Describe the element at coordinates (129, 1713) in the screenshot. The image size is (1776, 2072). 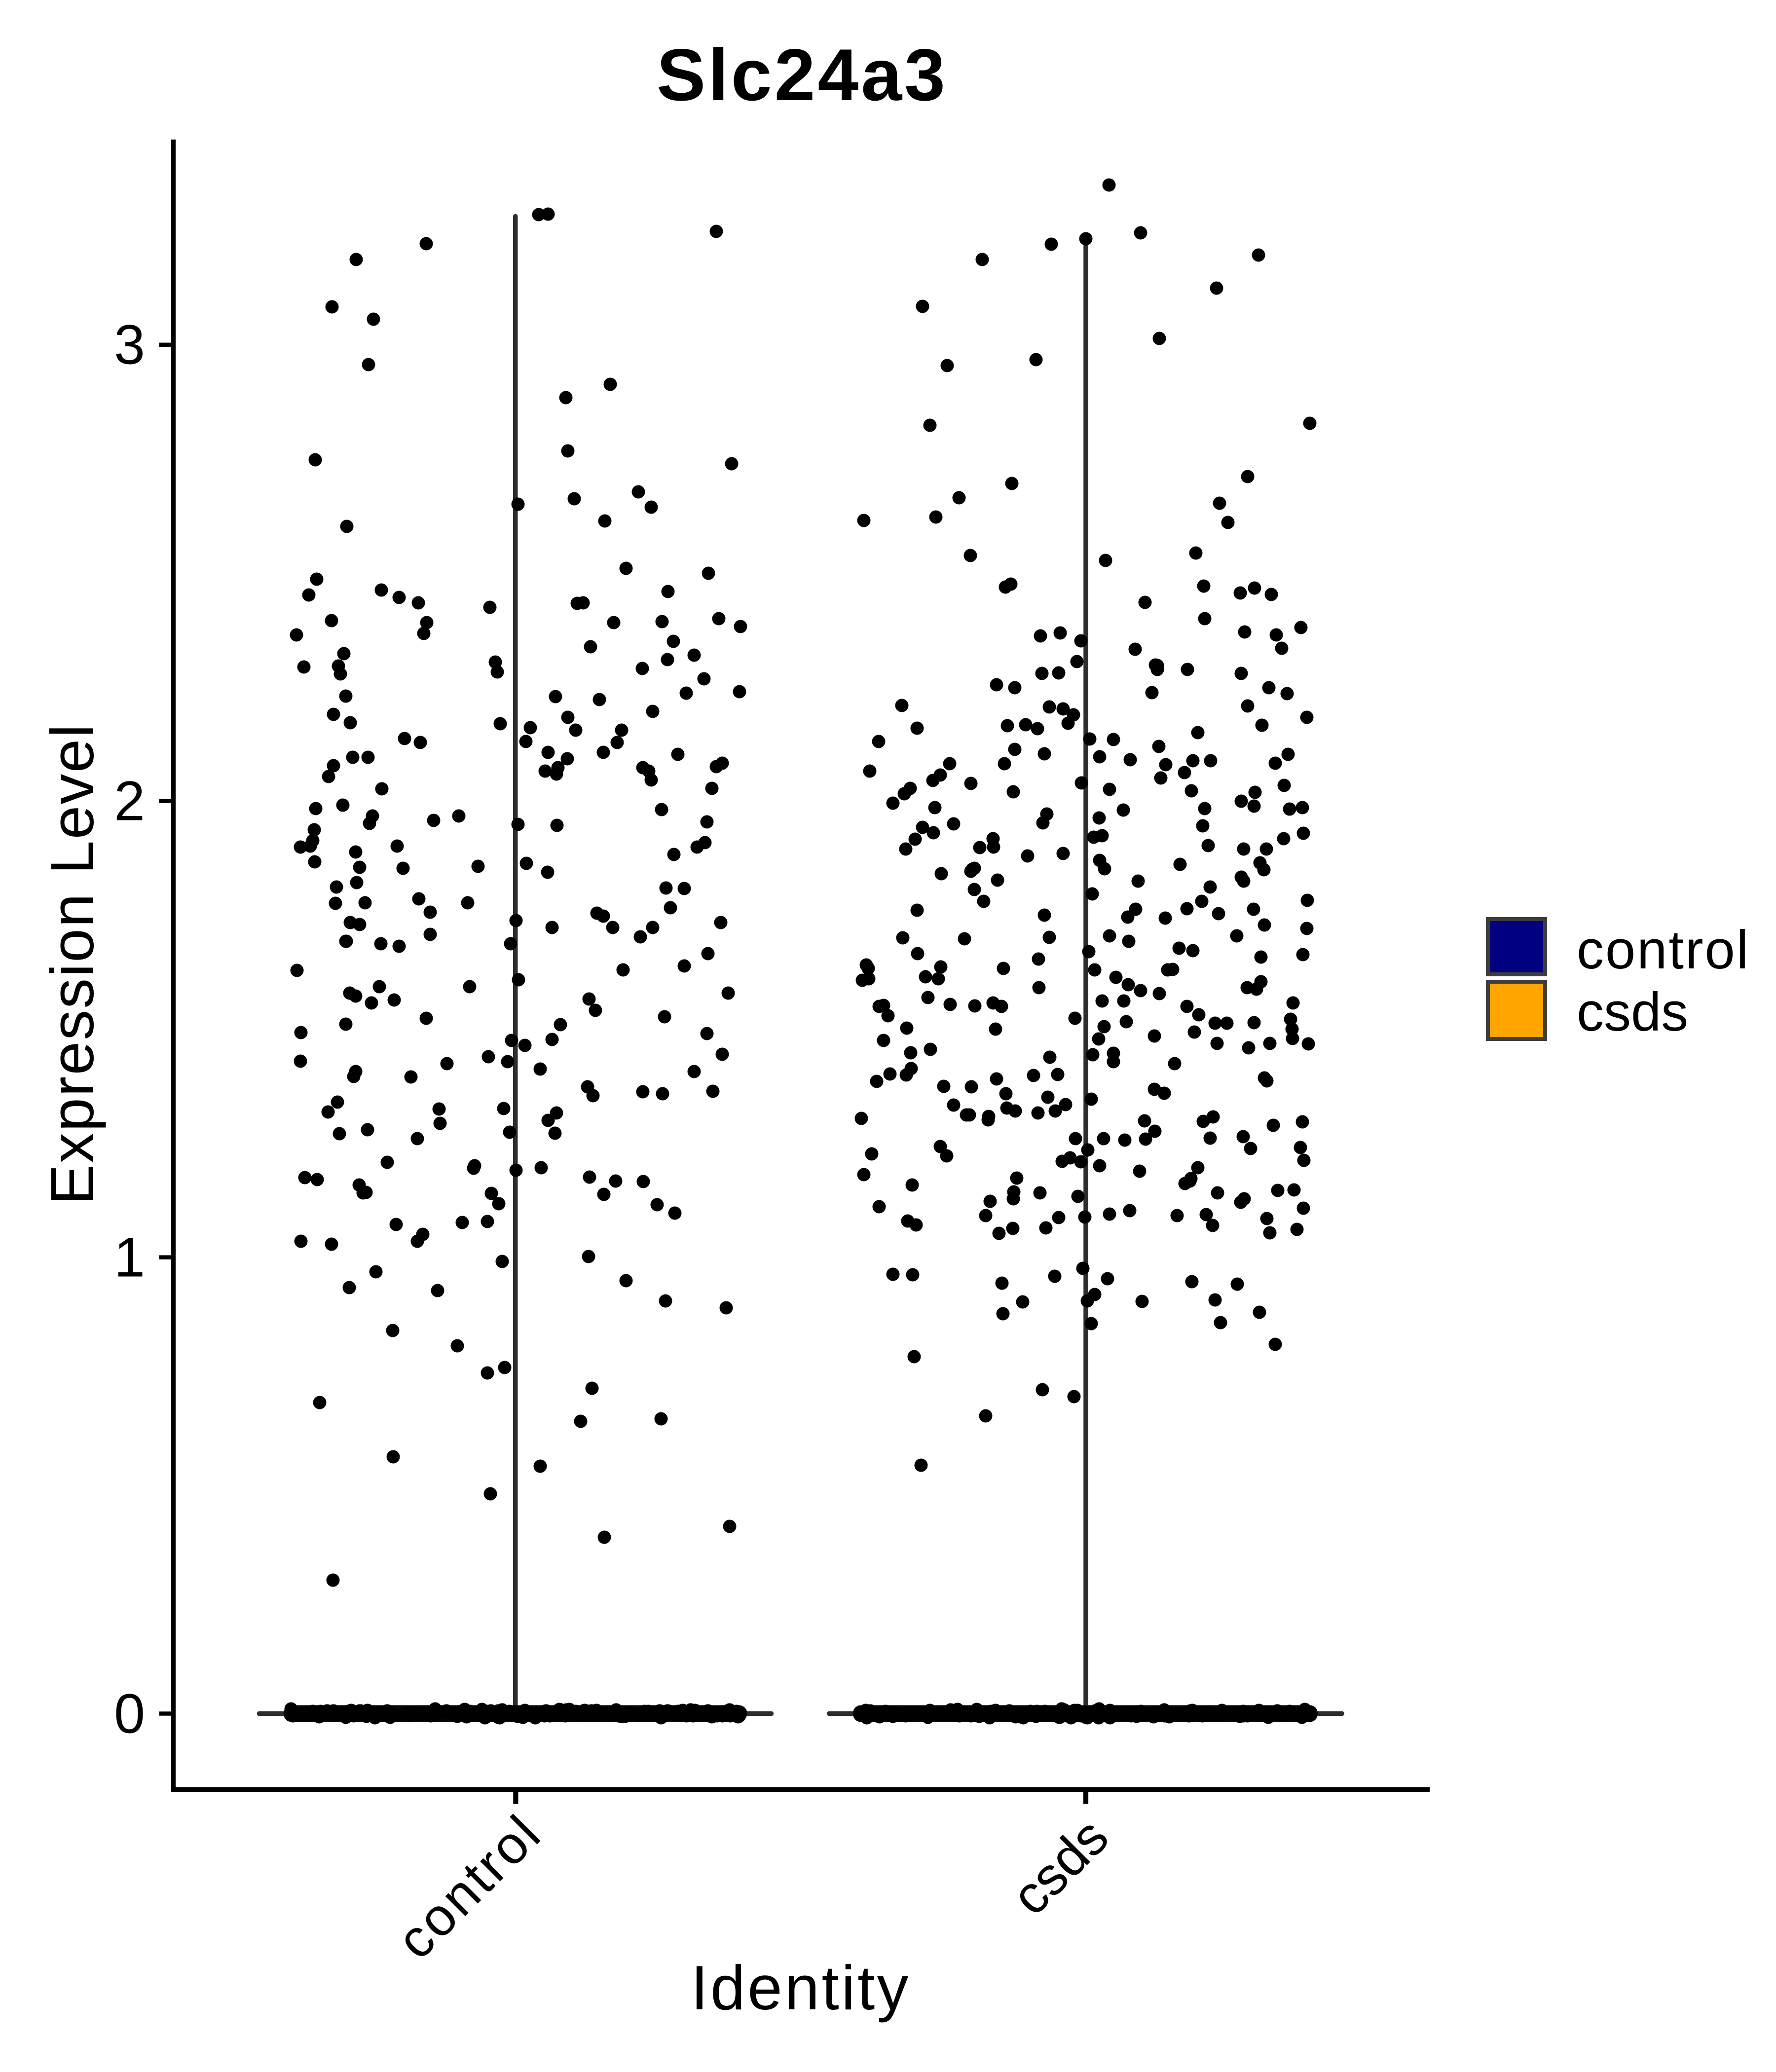
I see `svg-text: 0` at that location.